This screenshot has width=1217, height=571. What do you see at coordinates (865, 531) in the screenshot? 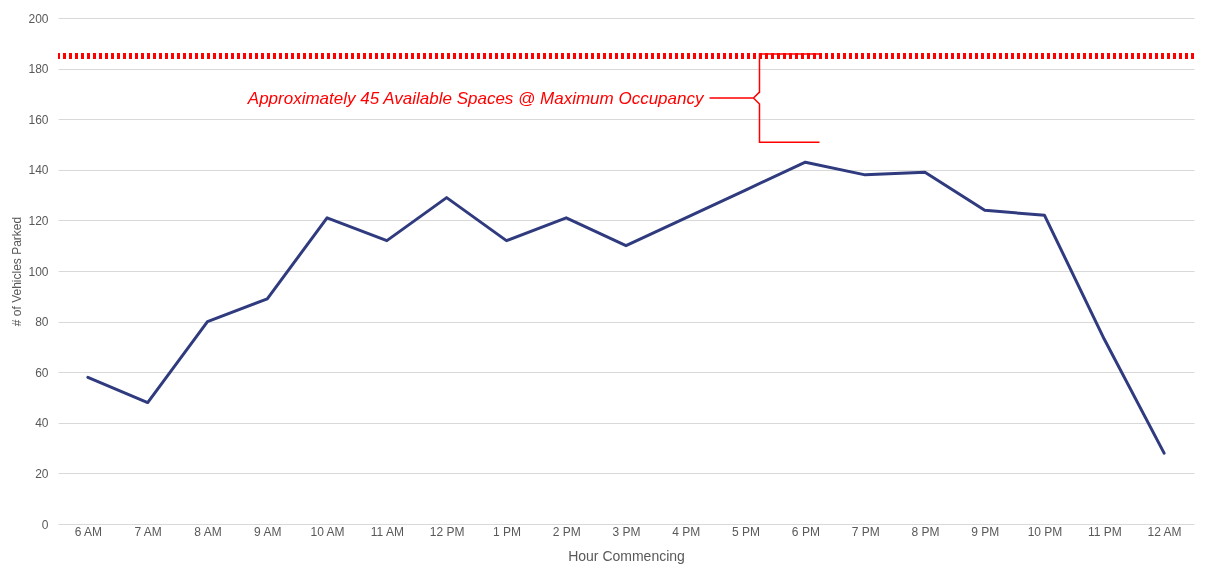
I see `x-tick-label: 7 PM` at bounding box center [865, 531].